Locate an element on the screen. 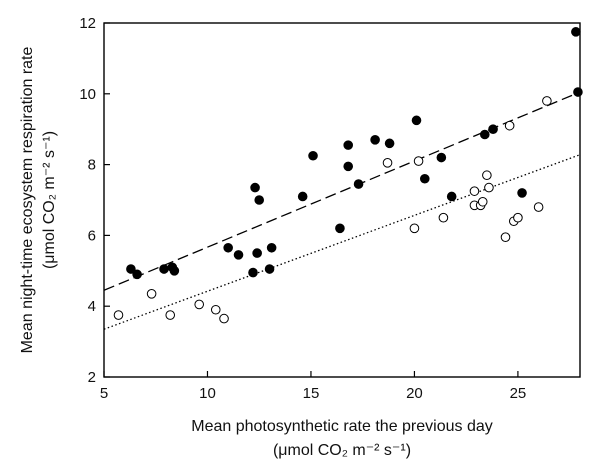 The width and height of the screenshot is (592, 464). x-tick-label: 15 is located at coordinates (311, 393).